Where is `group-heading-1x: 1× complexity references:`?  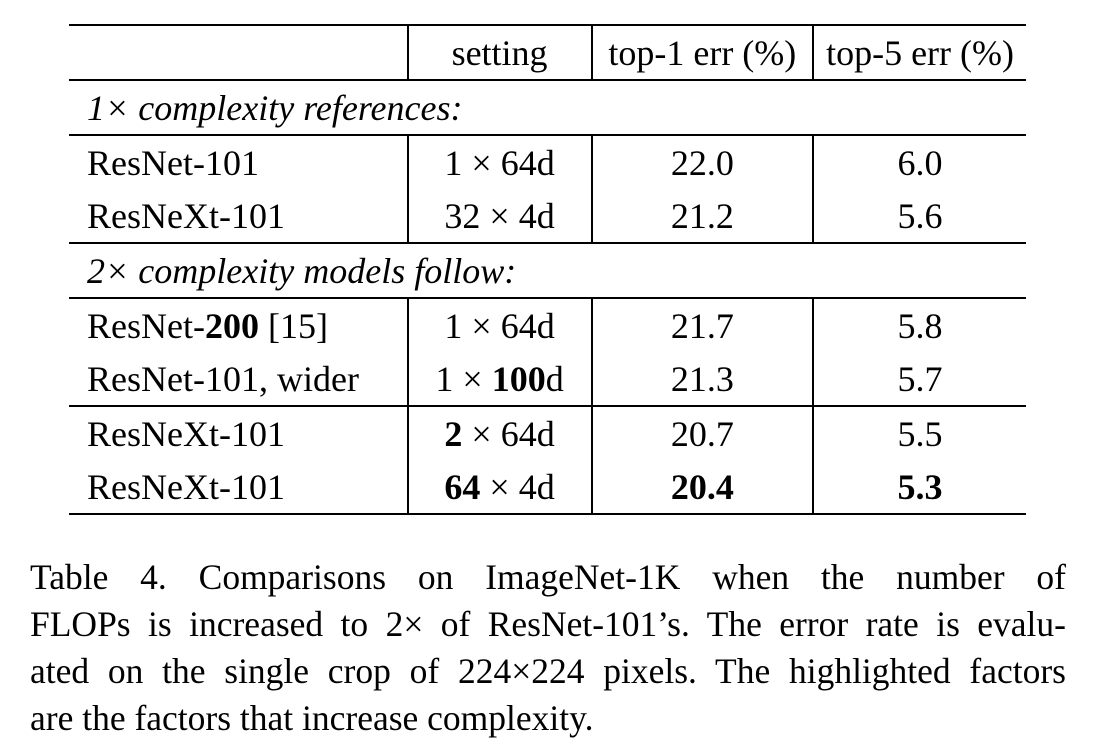
group-heading-1x: 1× complexity references: is located at coordinates (547, 107).